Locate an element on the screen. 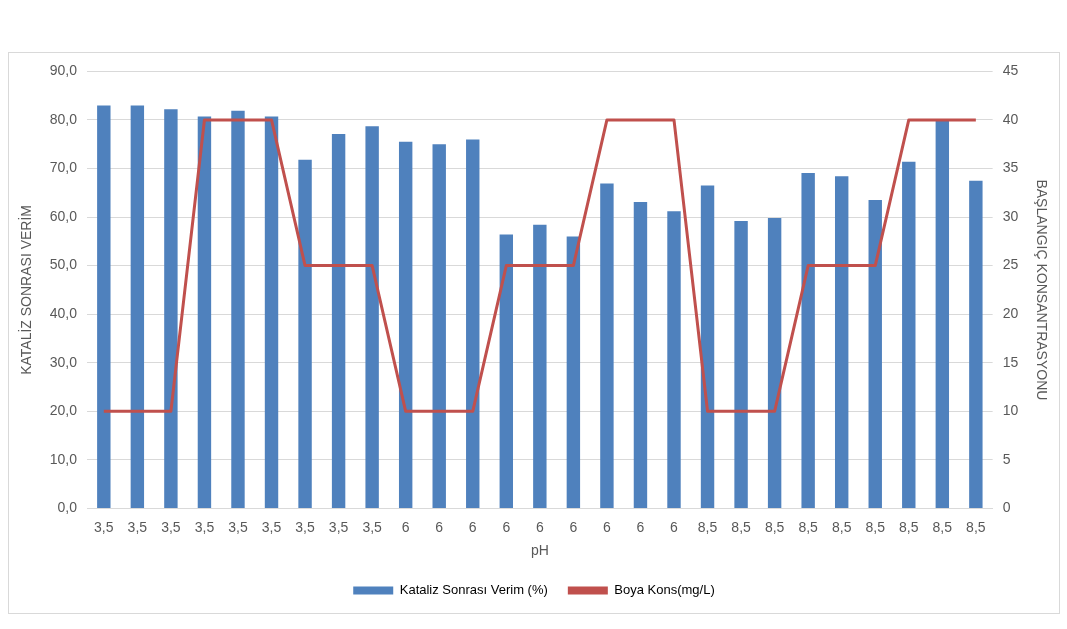  y-tick-label: 30,0 is located at coordinates (63, 361).